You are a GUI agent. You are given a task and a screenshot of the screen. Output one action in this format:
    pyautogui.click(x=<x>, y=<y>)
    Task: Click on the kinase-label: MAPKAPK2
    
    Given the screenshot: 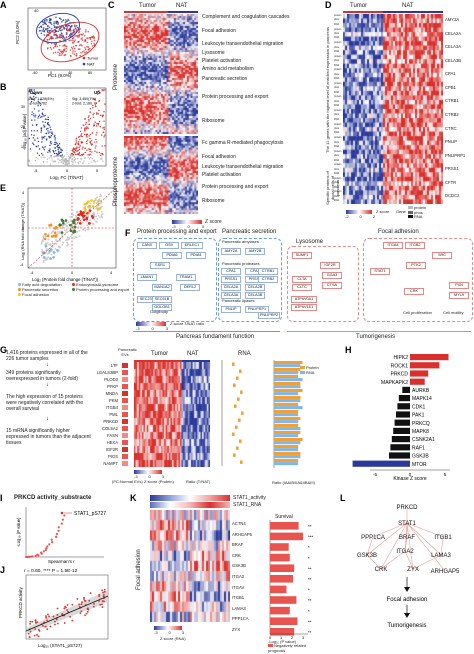 What is the action you would take?
    pyautogui.click(x=394, y=383)
    